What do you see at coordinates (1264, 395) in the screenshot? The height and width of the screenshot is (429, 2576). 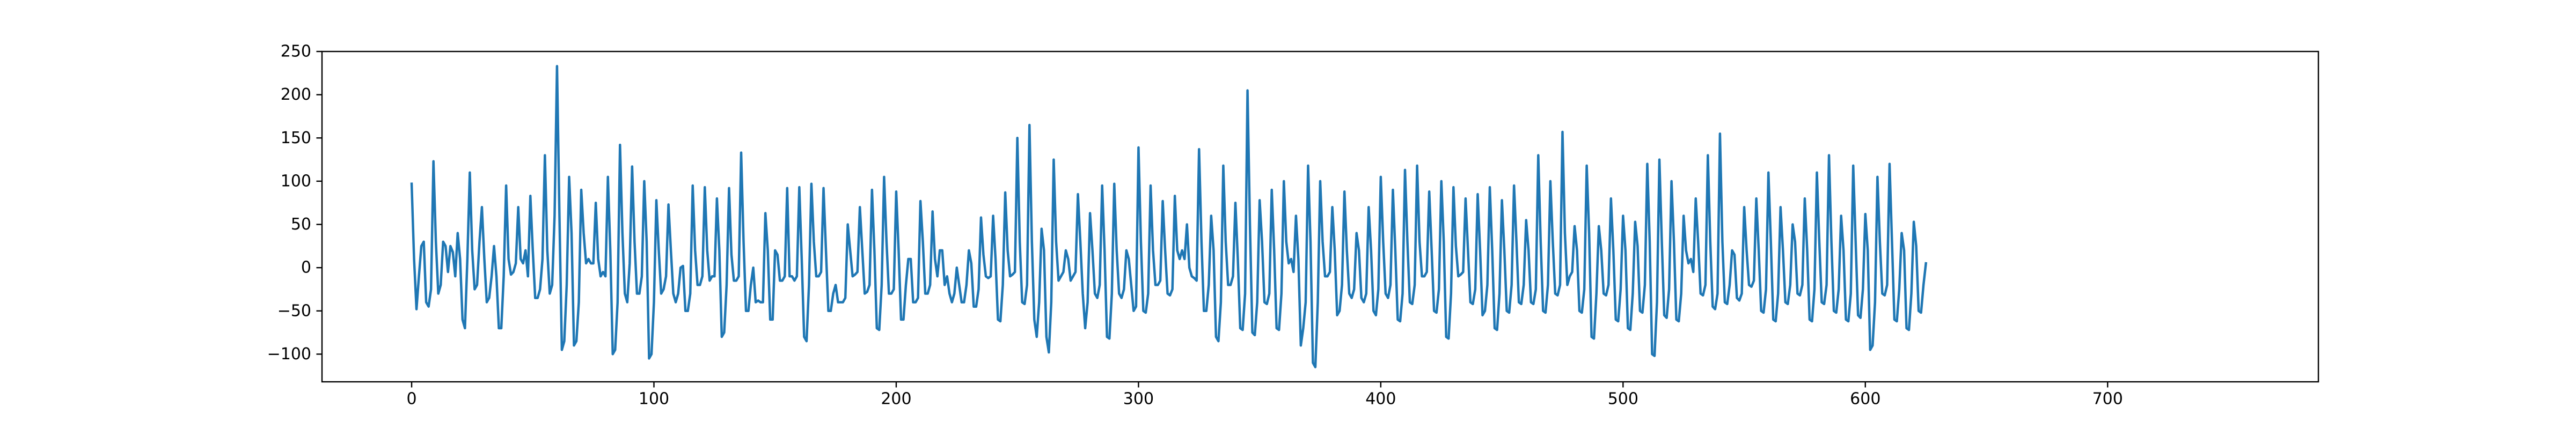 I see `x-axis: 0 100 200 300 400 500 600 700` at bounding box center [1264, 395].